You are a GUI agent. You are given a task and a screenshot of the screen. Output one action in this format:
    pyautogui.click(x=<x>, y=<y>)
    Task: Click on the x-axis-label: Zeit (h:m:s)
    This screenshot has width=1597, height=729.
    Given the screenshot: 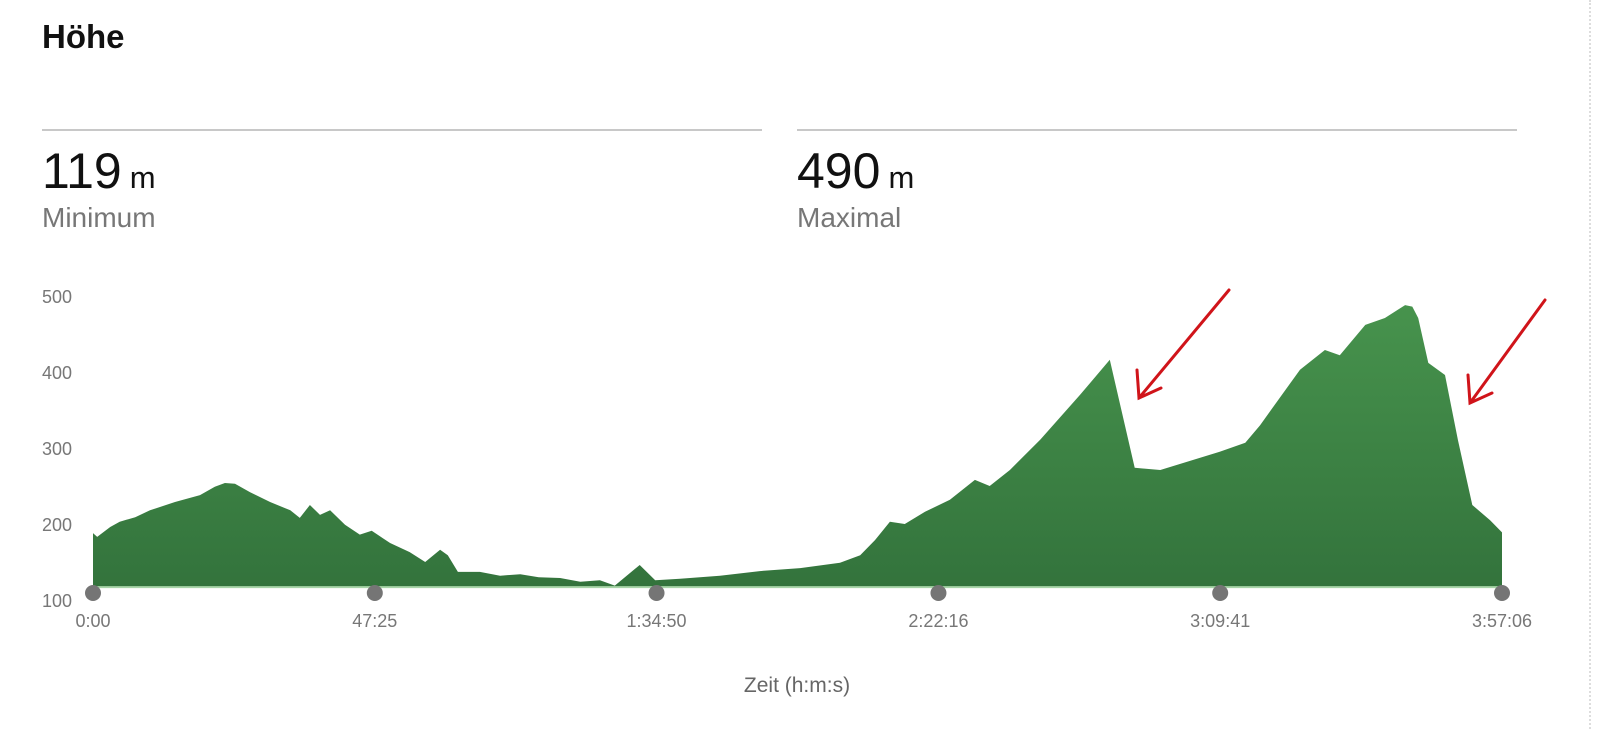 What is the action you would take?
    pyautogui.click(x=797, y=685)
    